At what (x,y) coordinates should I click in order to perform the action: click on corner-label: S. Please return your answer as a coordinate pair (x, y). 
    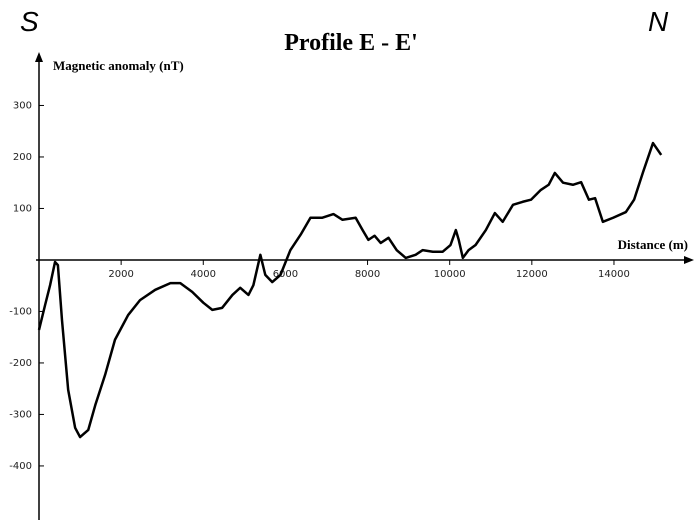
    Looking at the image, I should click on (29, 21).